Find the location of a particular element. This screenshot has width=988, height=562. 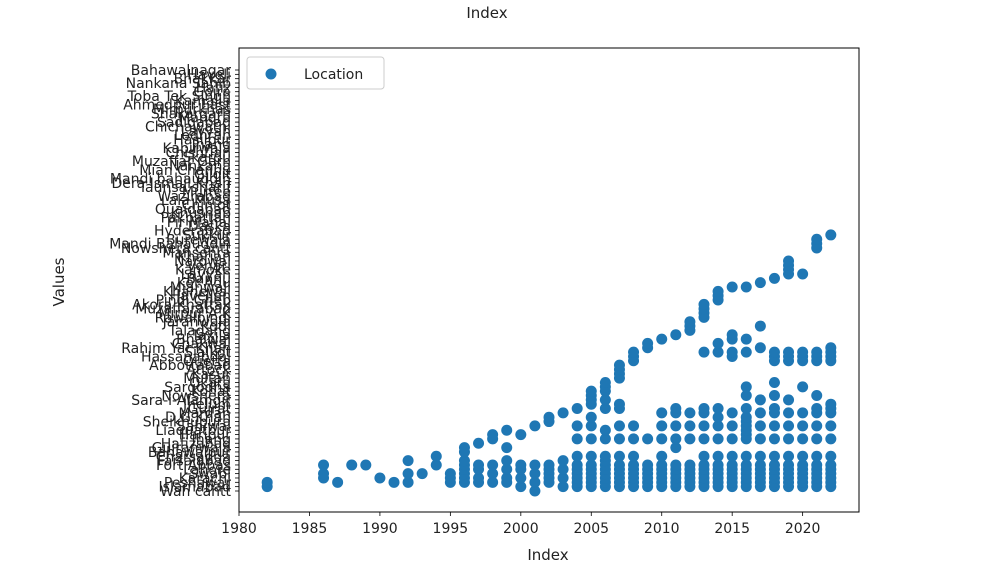

legend-marker is located at coordinates (271, 74).